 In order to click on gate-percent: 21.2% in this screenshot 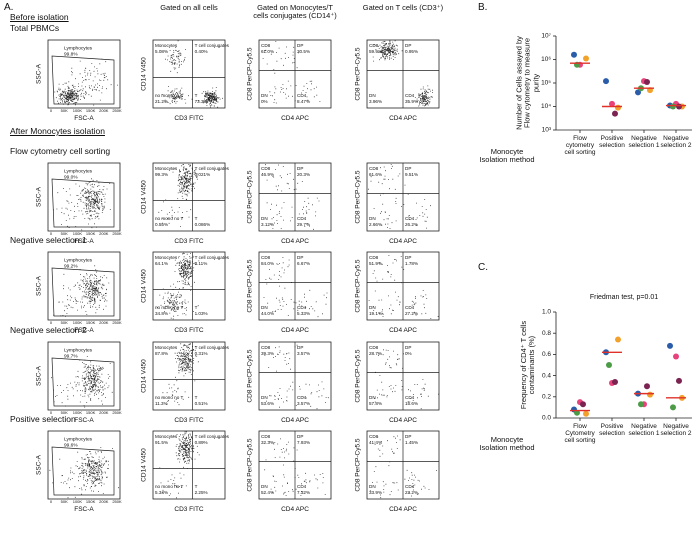, I will do `click(161, 101)`.